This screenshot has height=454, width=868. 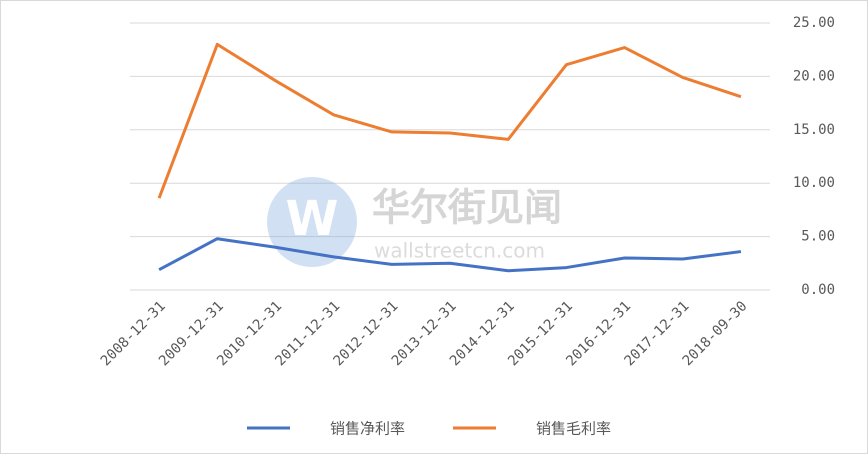 What do you see at coordinates (814, 130) in the screenshot?
I see `y-tick-label: 15.00` at bounding box center [814, 130].